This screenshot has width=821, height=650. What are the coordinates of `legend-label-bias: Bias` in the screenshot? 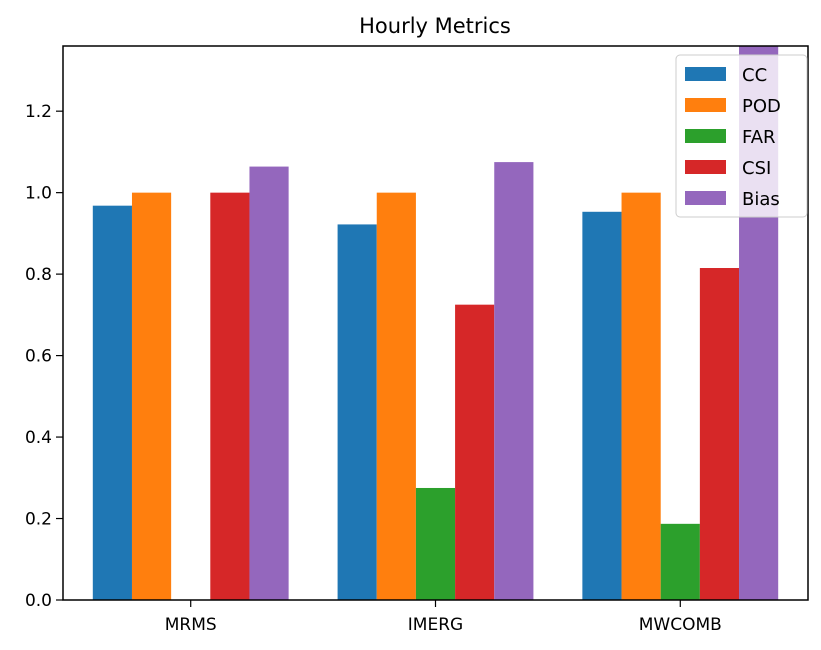 It's located at (761, 199).